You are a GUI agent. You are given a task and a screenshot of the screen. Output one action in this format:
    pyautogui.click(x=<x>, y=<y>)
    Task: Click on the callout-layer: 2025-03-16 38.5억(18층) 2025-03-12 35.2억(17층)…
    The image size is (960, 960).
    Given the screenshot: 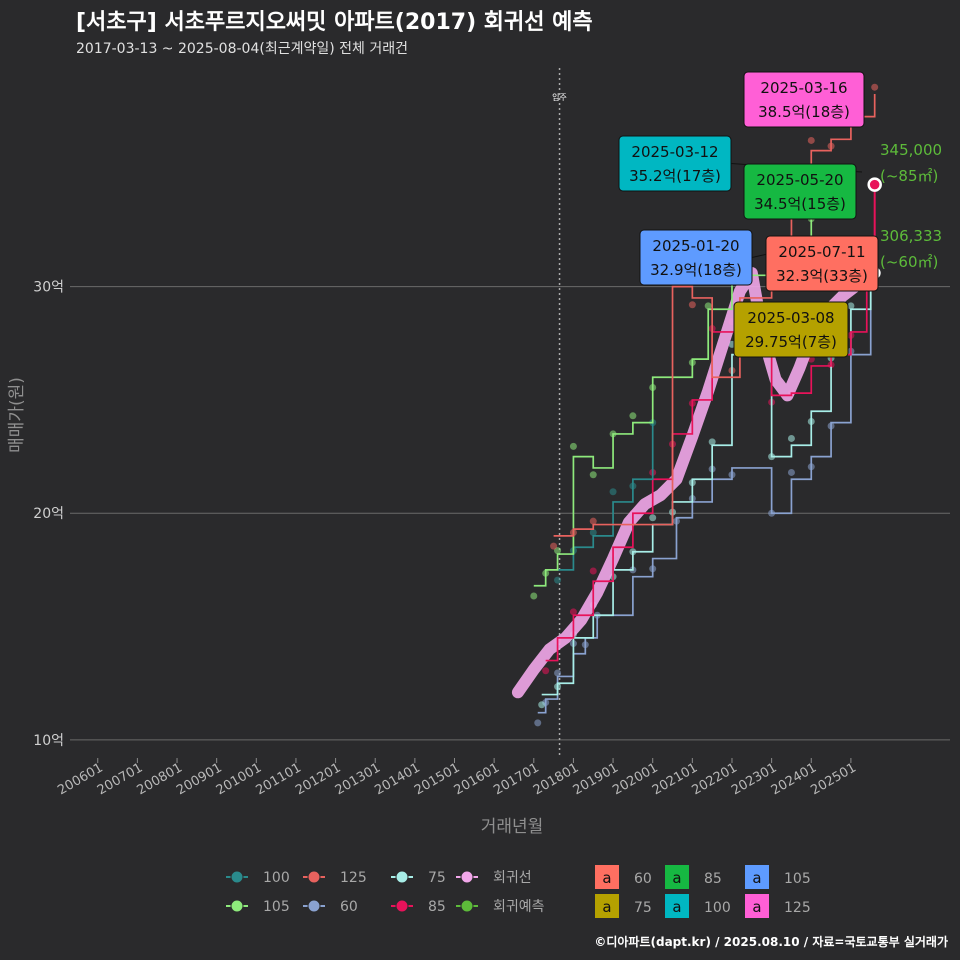 What is the action you would take?
    pyautogui.click(x=748, y=214)
    